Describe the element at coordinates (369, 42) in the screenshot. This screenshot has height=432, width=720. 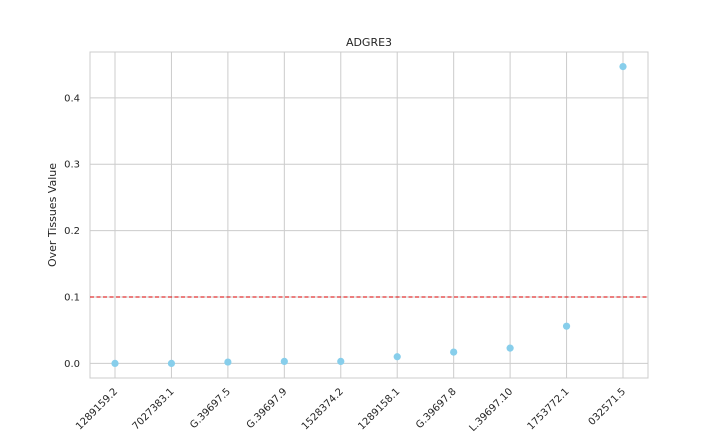
I see `chart-title: ADGRE3` at that location.